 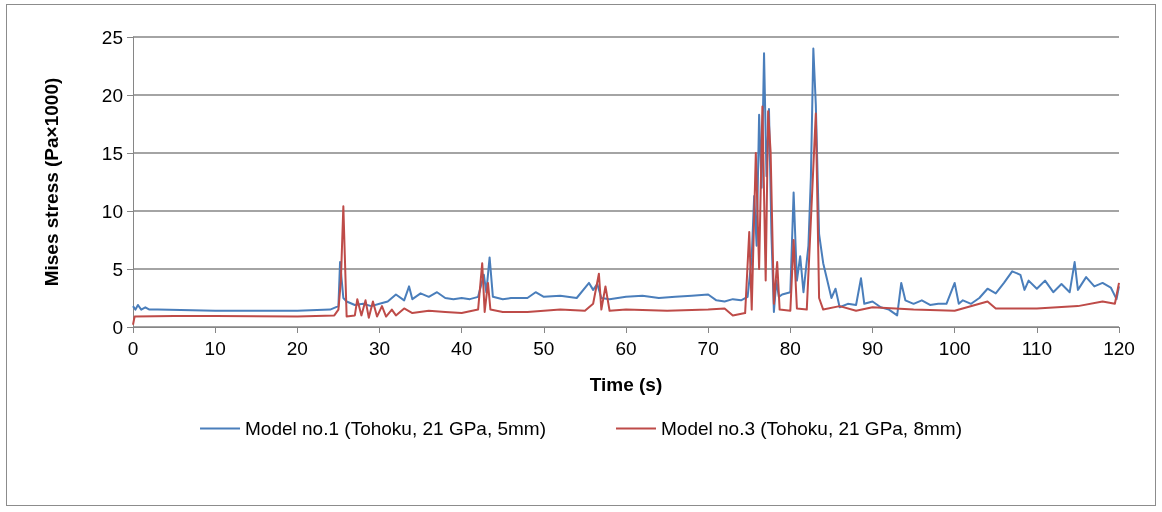 I want to click on legend-label: Model no.3 (Tohoku, 21 GPa, 8mm), so click(x=811, y=428).